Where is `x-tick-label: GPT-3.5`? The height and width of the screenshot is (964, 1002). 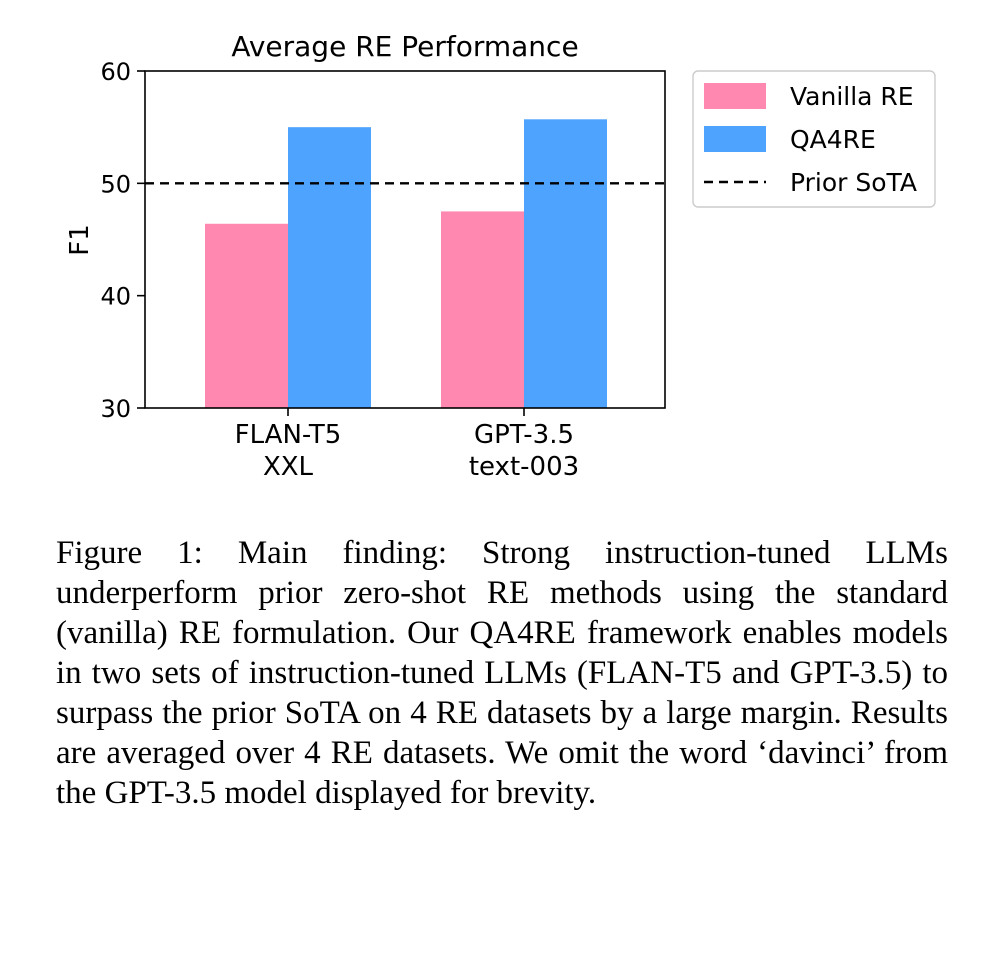
x-tick-label: GPT-3.5 is located at coordinates (524, 435).